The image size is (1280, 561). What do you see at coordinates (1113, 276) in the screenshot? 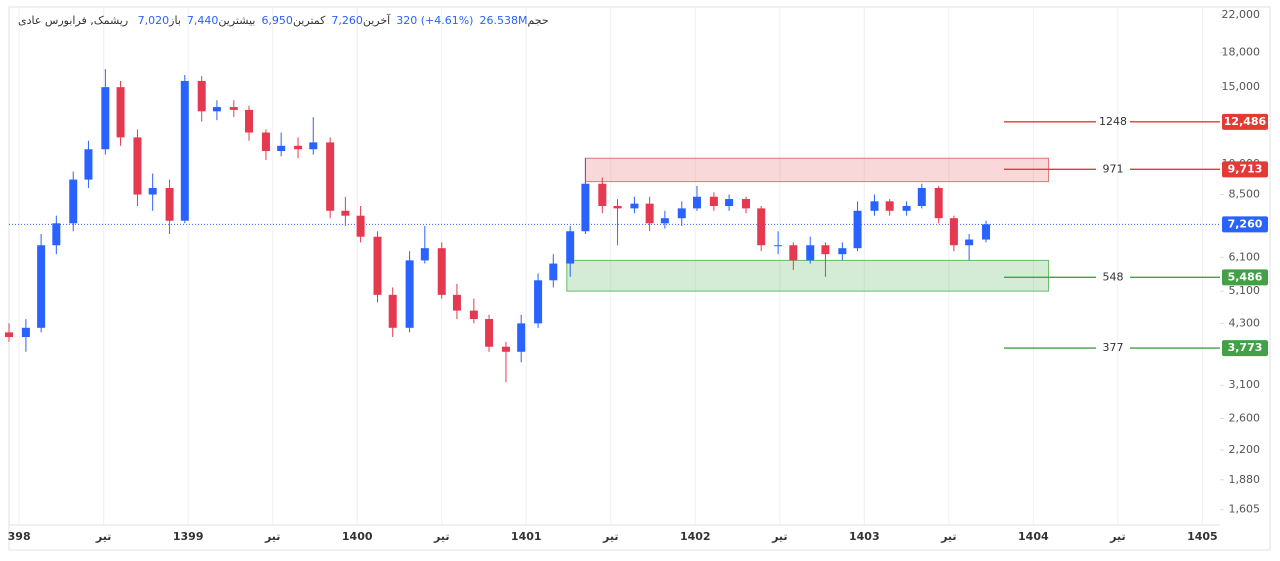
I see `level-text: 548` at bounding box center [1113, 276].